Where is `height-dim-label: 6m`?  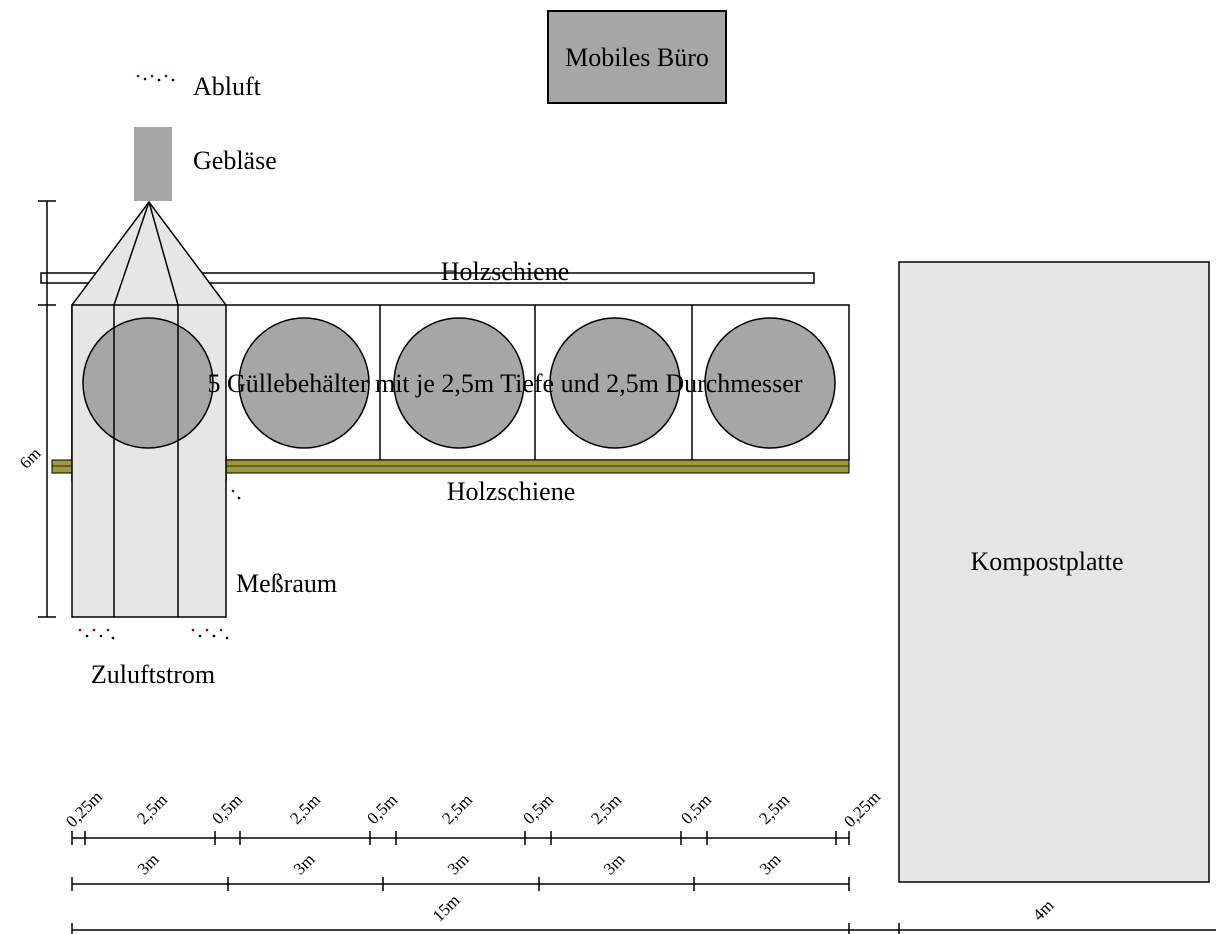
height-dim-label: 6m is located at coordinates (30, 458).